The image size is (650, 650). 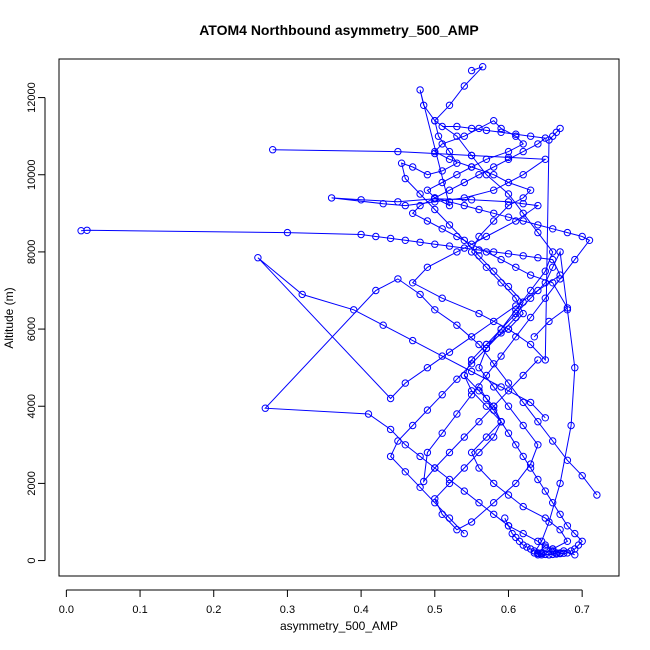 I want to click on x-tick-label: 0.7, so click(x=582, y=610).